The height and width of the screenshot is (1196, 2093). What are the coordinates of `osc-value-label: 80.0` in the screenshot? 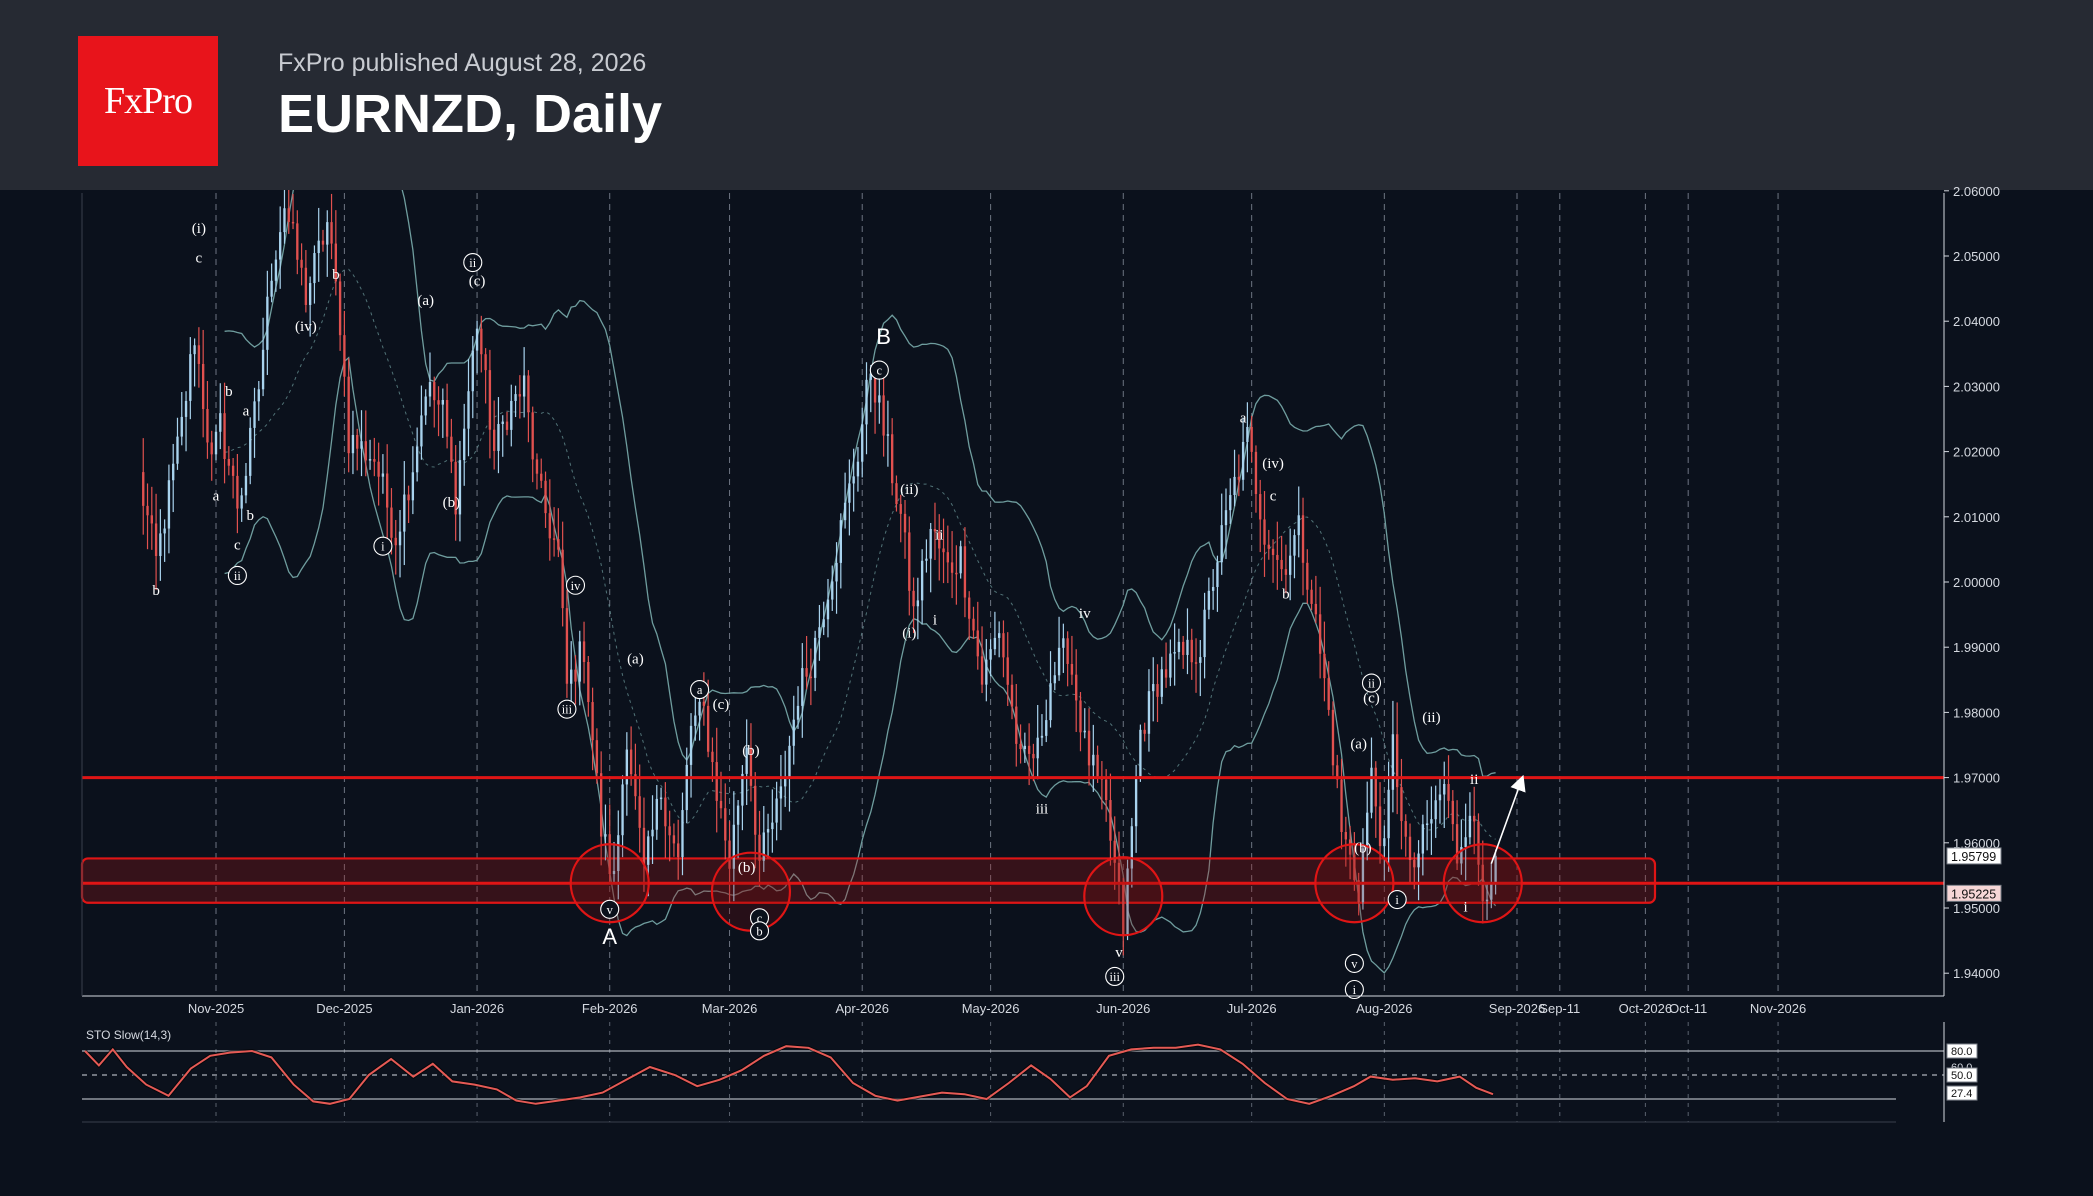 It's located at (1961, 1052).